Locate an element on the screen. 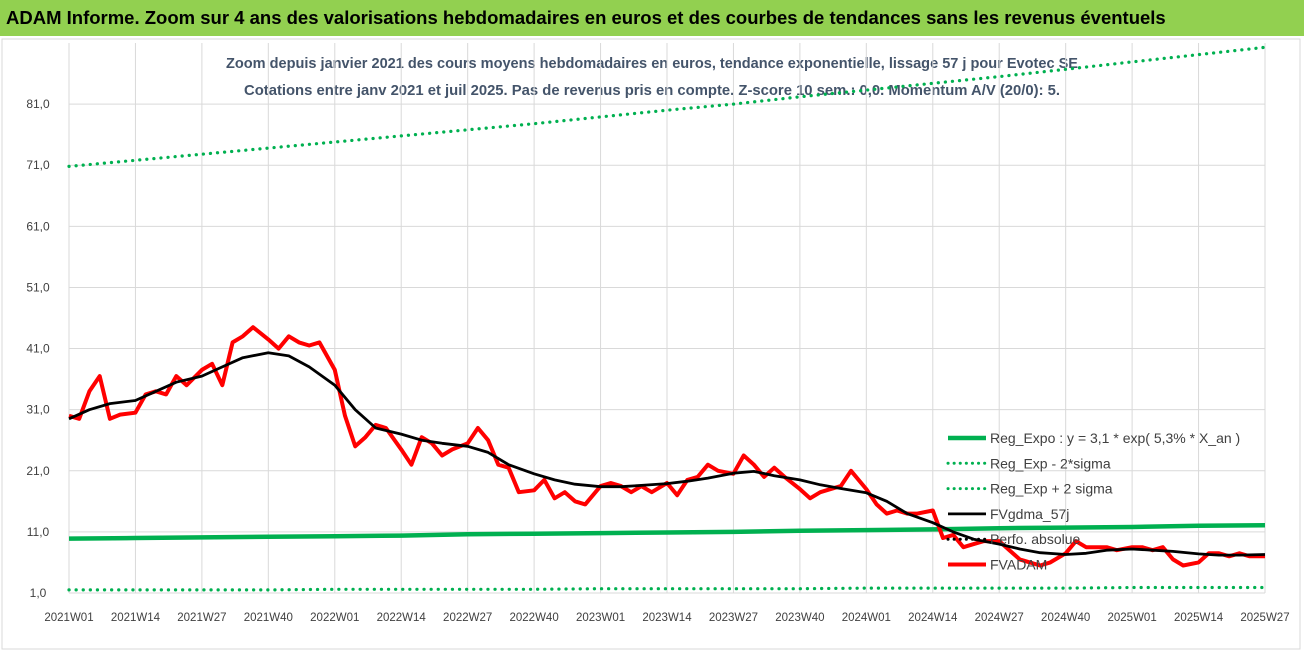 This screenshot has height=658, width=1304. x-tick-label: 2023W14 is located at coordinates (667, 618).